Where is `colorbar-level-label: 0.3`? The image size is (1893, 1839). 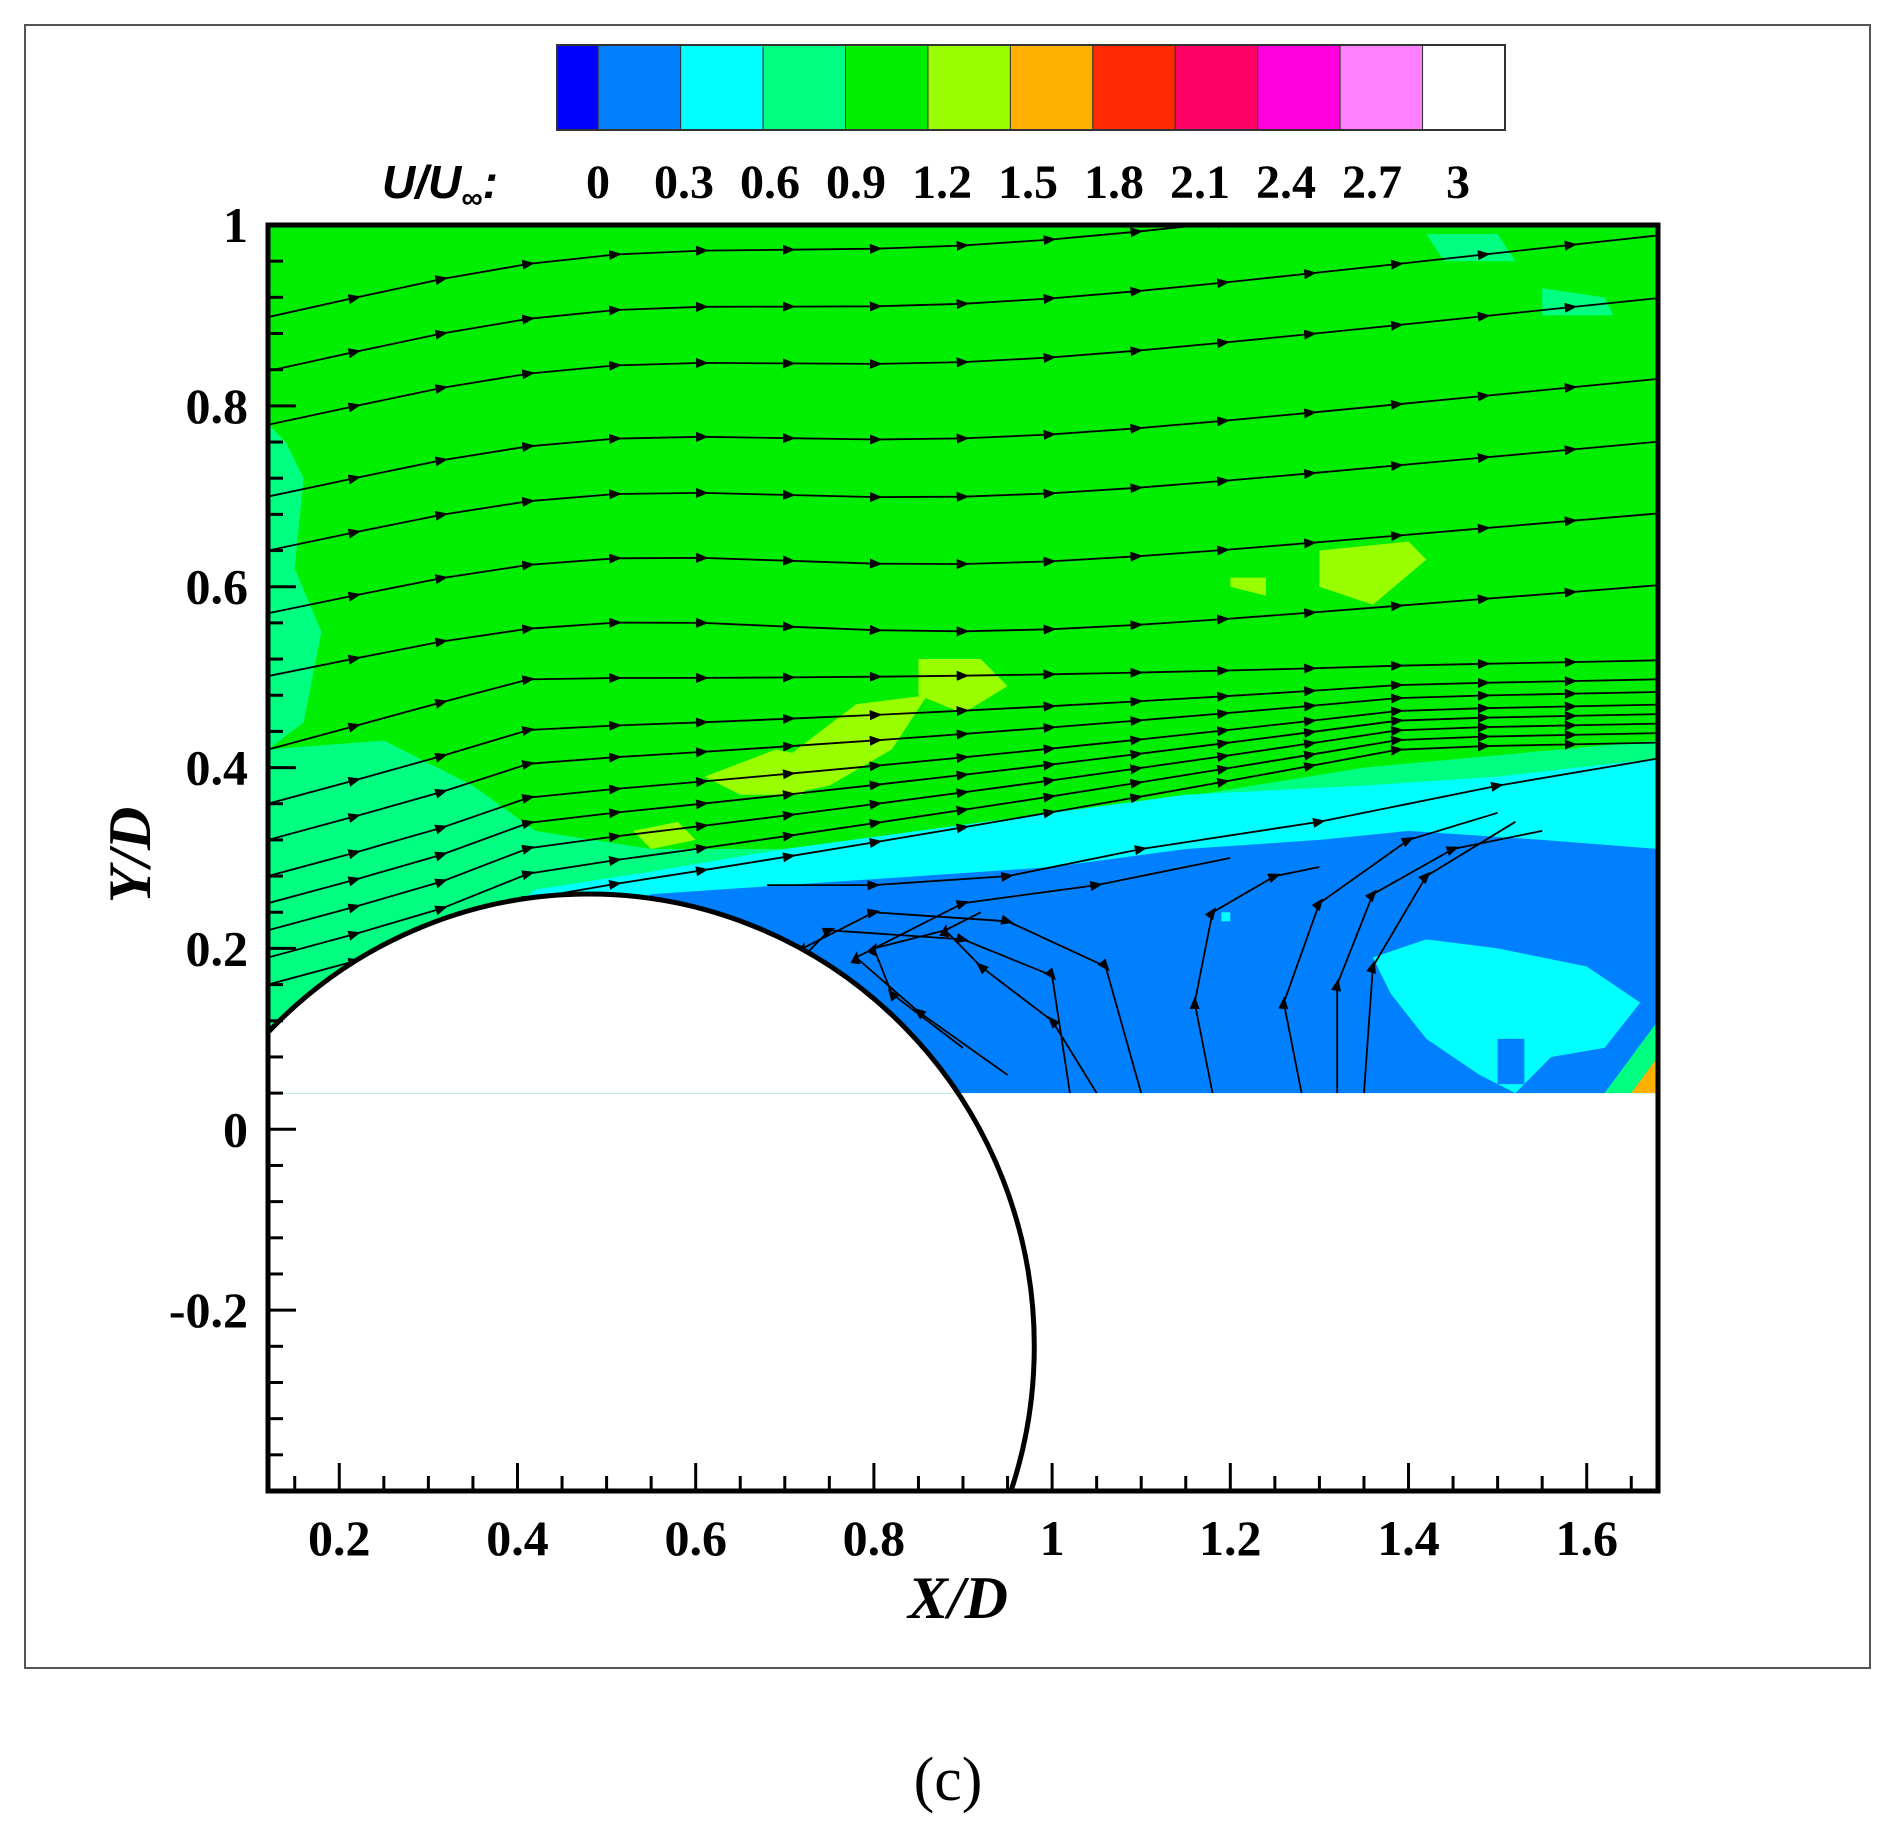
colorbar-level-label: 0.3 is located at coordinates (684, 182).